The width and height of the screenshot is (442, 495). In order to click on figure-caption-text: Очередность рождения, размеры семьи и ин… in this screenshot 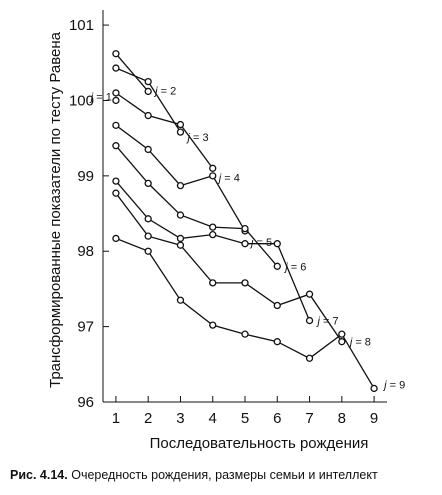, I will do `click(224, 475)`.